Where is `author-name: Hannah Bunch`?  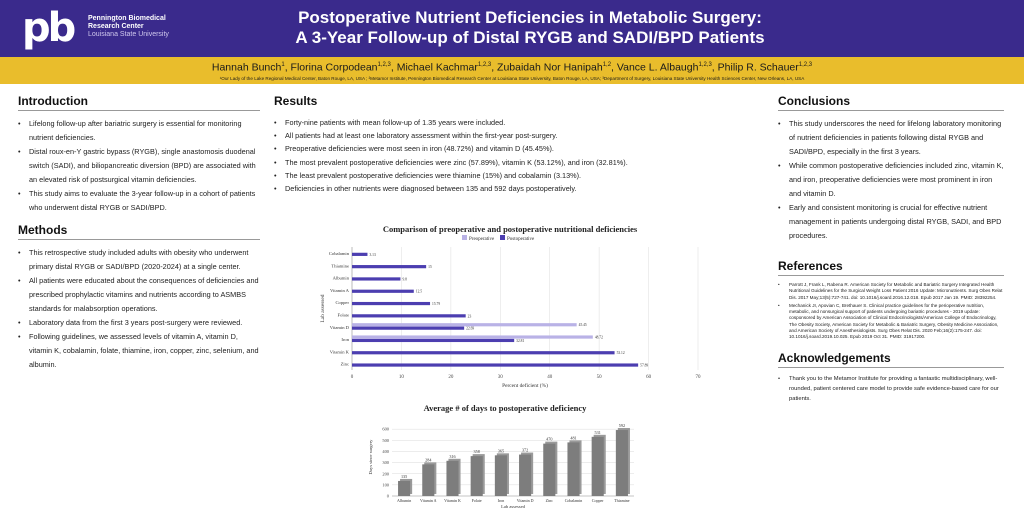
author-name: Hannah Bunch is located at coordinates (246, 67).